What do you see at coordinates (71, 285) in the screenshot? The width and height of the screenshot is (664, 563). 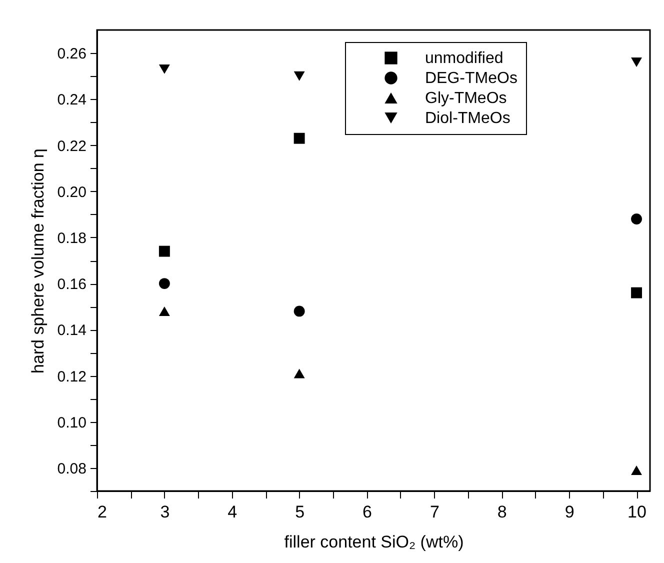 I see `y-tick-label: 0.16` at bounding box center [71, 285].